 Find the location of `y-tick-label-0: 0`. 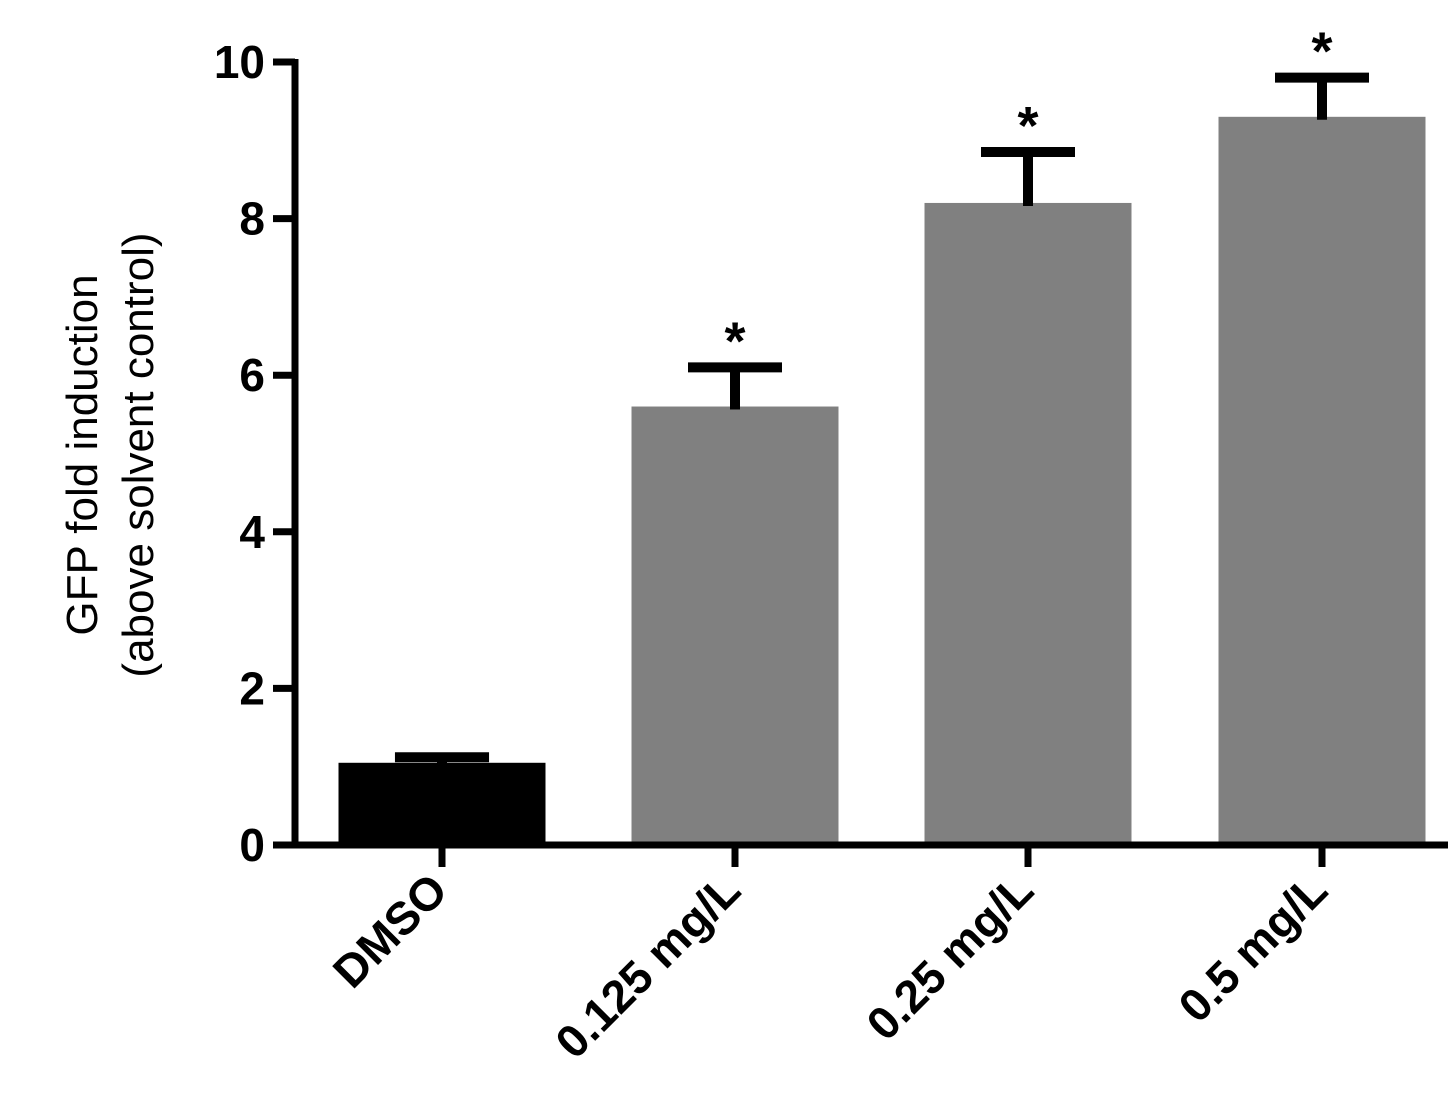

y-tick-label-0: 0 is located at coordinates (252, 845).